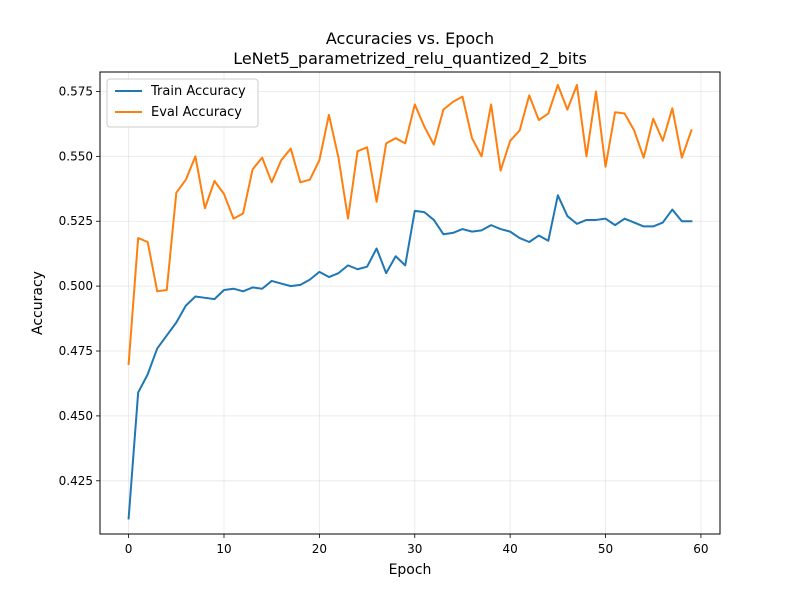 The width and height of the screenshot is (800, 600). What do you see at coordinates (510, 549) in the screenshot?
I see `x-tick-label: 40` at bounding box center [510, 549].